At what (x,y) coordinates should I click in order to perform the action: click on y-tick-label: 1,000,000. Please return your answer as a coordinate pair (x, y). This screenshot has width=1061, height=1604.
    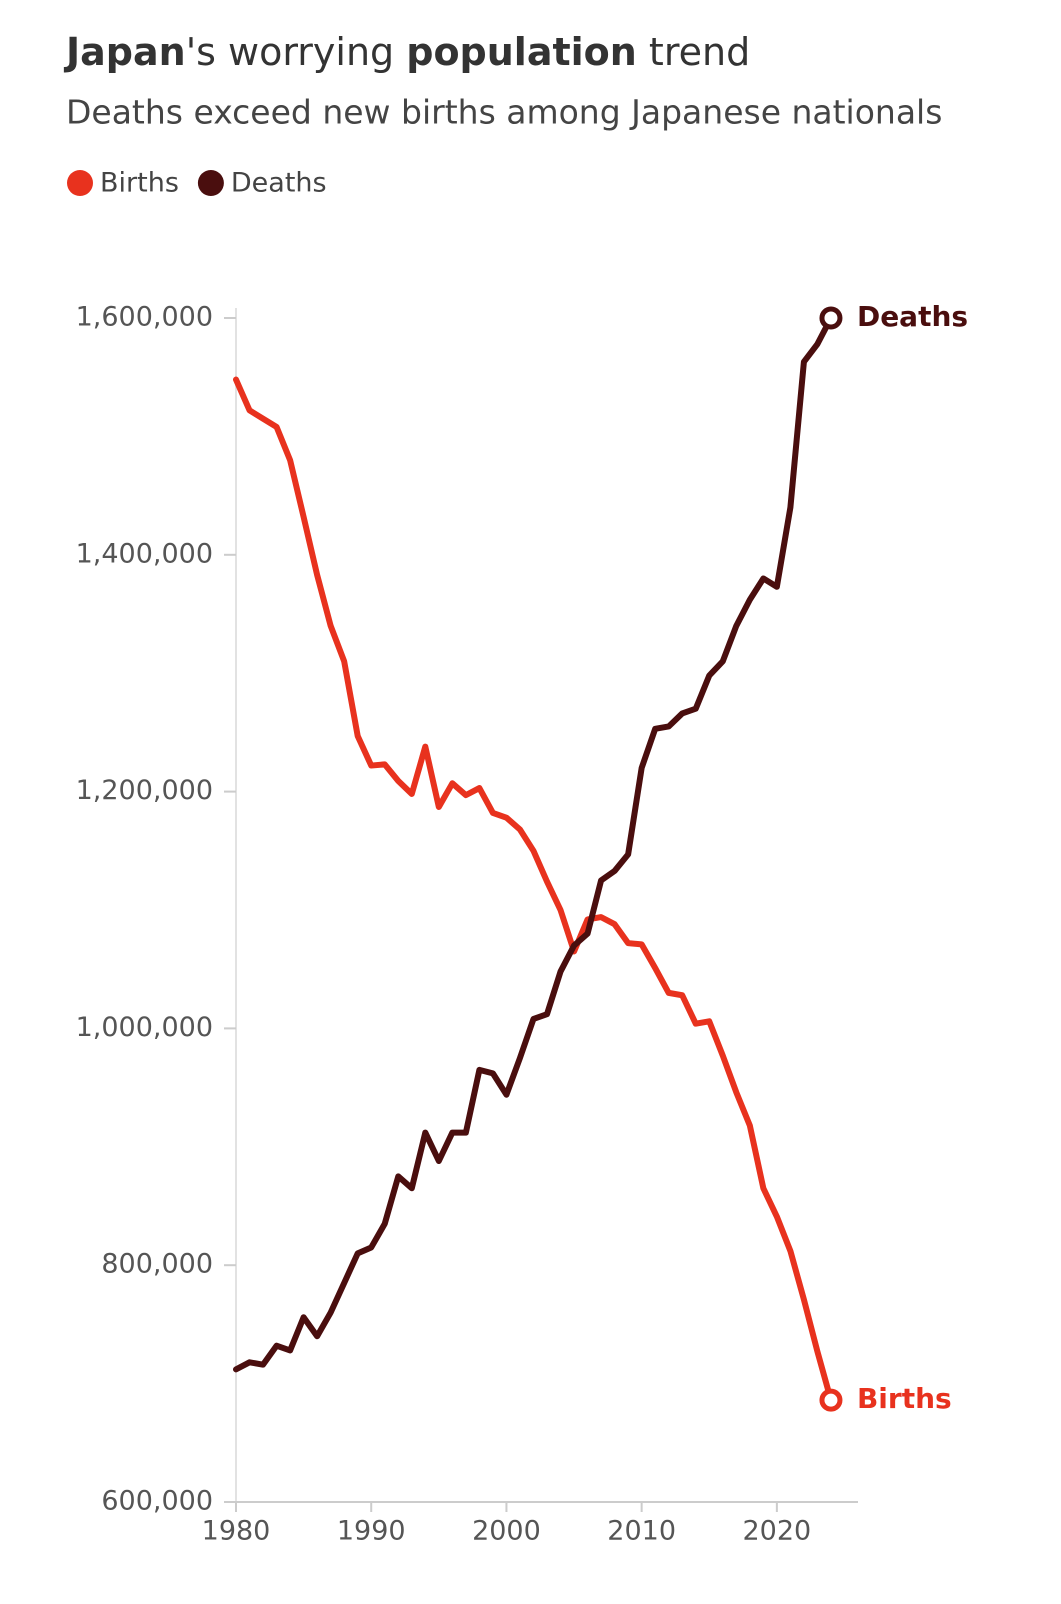
    Looking at the image, I should click on (144, 1027).